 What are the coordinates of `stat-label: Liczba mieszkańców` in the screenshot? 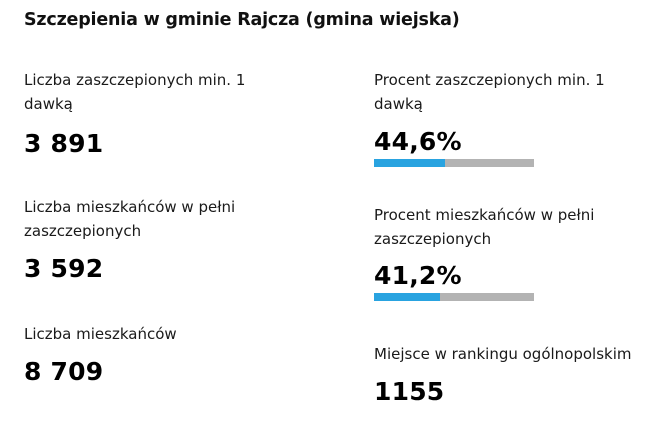 It's located at (100, 334).